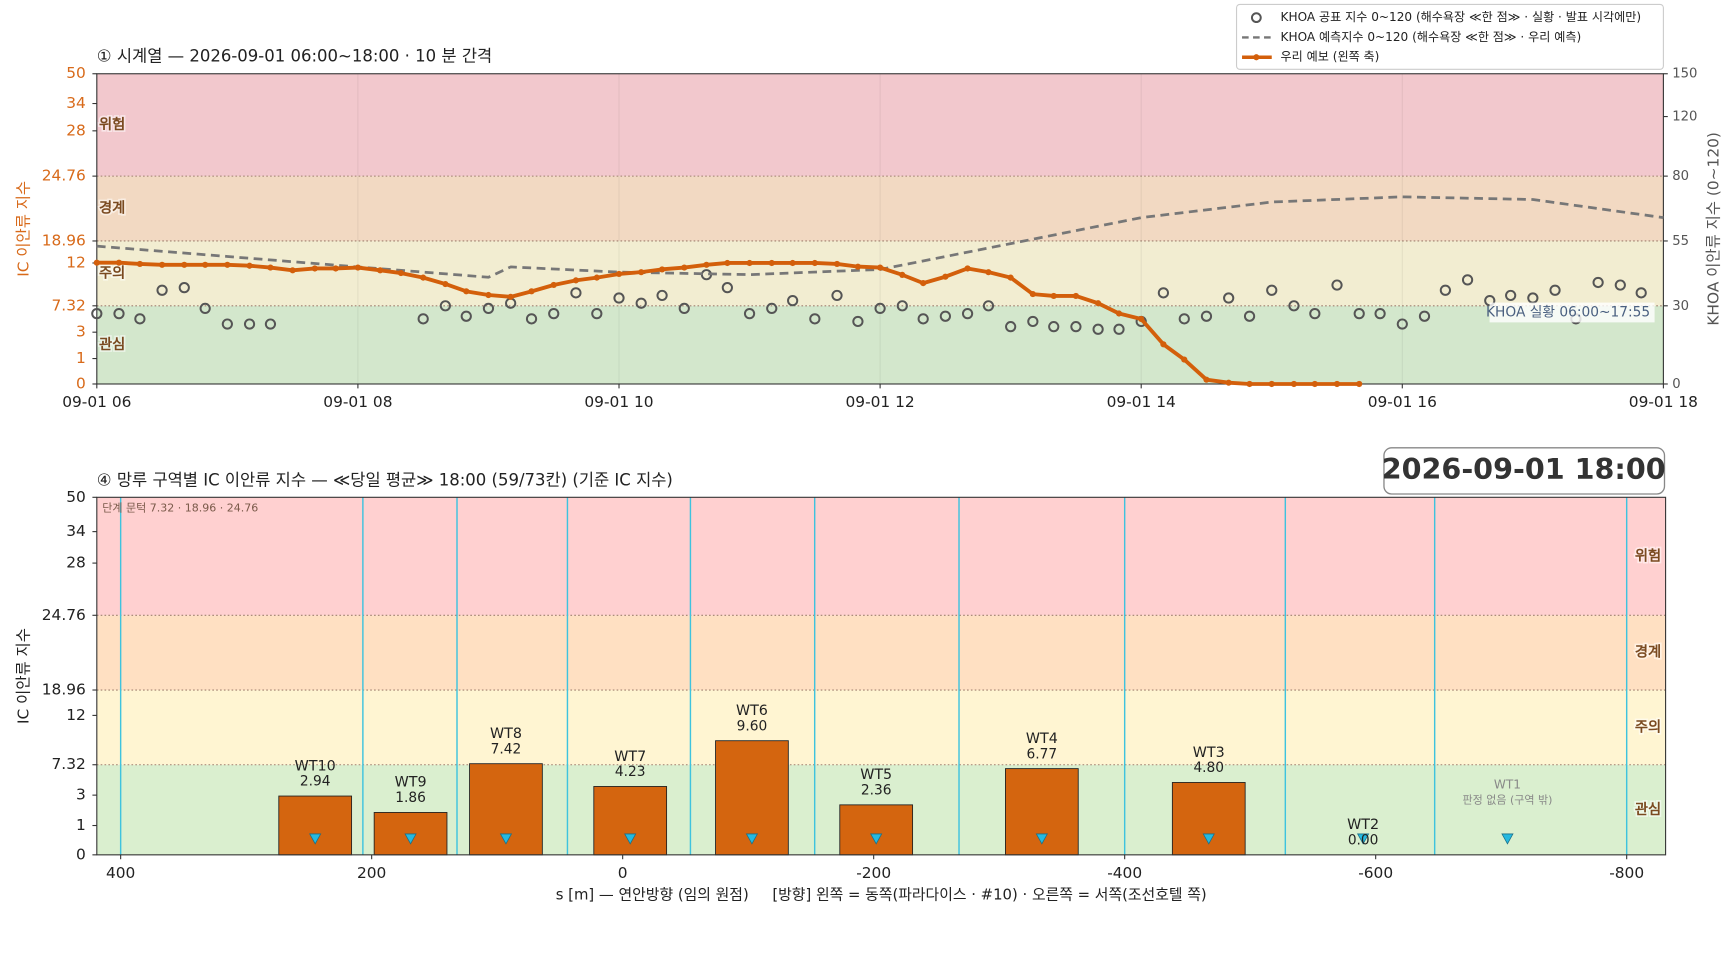 This screenshot has height=966, width=1725. I want to click on y-tick-label: 1, so click(81, 358).